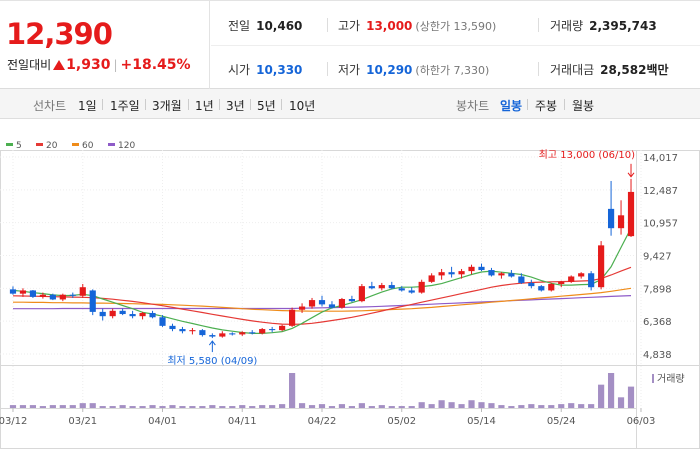 The image size is (700, 450). Describe the element at coordinates (88, 146) in the screenshot. I see `legend-label-ma60: 60` at that location.